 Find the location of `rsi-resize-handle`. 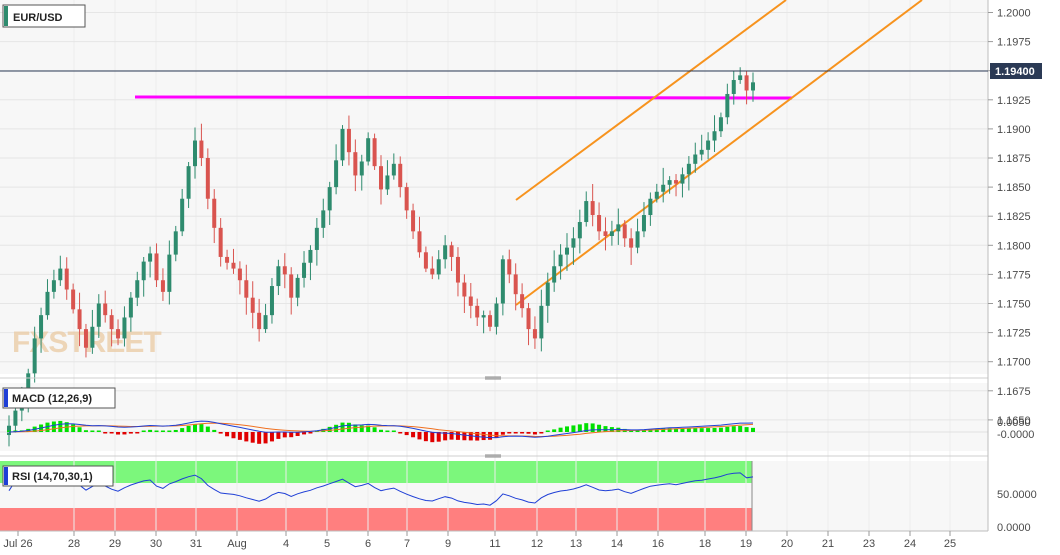

rsi-resize-handle is located at coordinates (493, 456).